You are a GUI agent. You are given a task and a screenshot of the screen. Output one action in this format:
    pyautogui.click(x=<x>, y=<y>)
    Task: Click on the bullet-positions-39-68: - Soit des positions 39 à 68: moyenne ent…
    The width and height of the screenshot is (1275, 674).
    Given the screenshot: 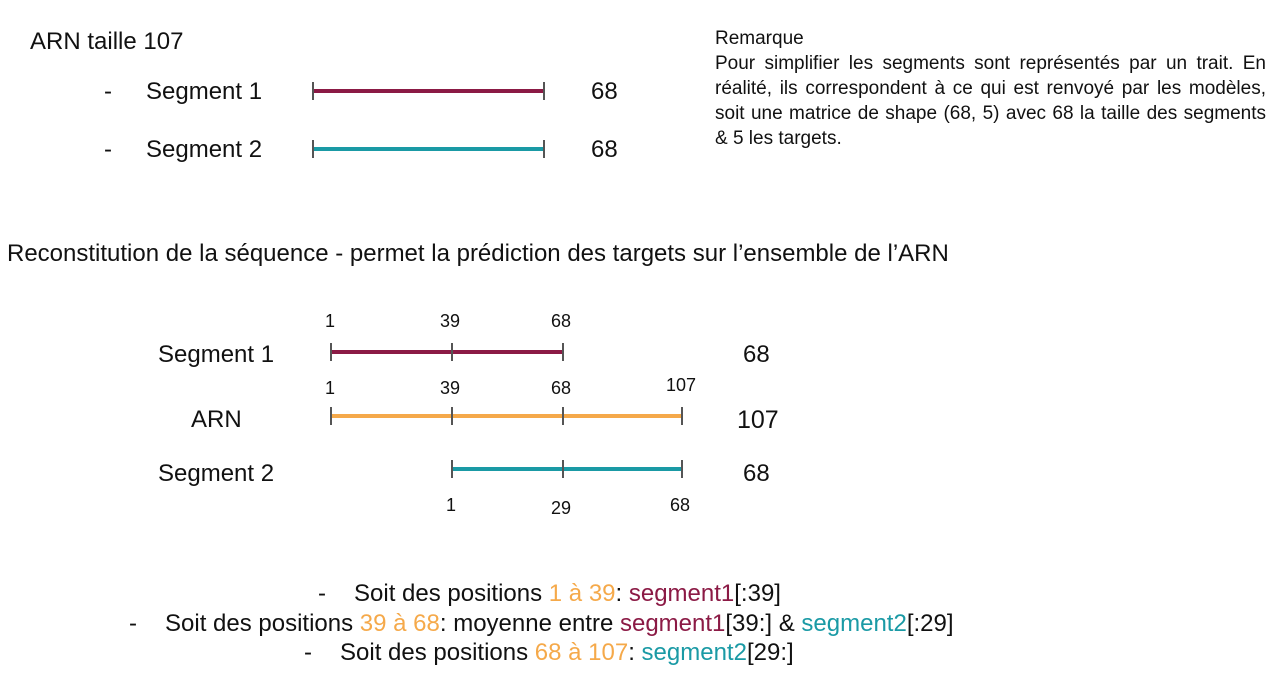 What is the action you would take?
    pyautogui.click(x=541, y=624)
    